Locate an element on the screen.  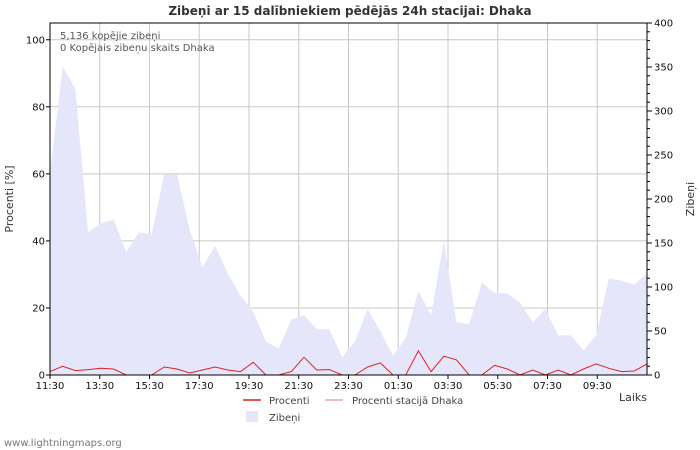
total-strikes-note: 5,136 kopējie zibeņi is located at coordinates (110, 36).